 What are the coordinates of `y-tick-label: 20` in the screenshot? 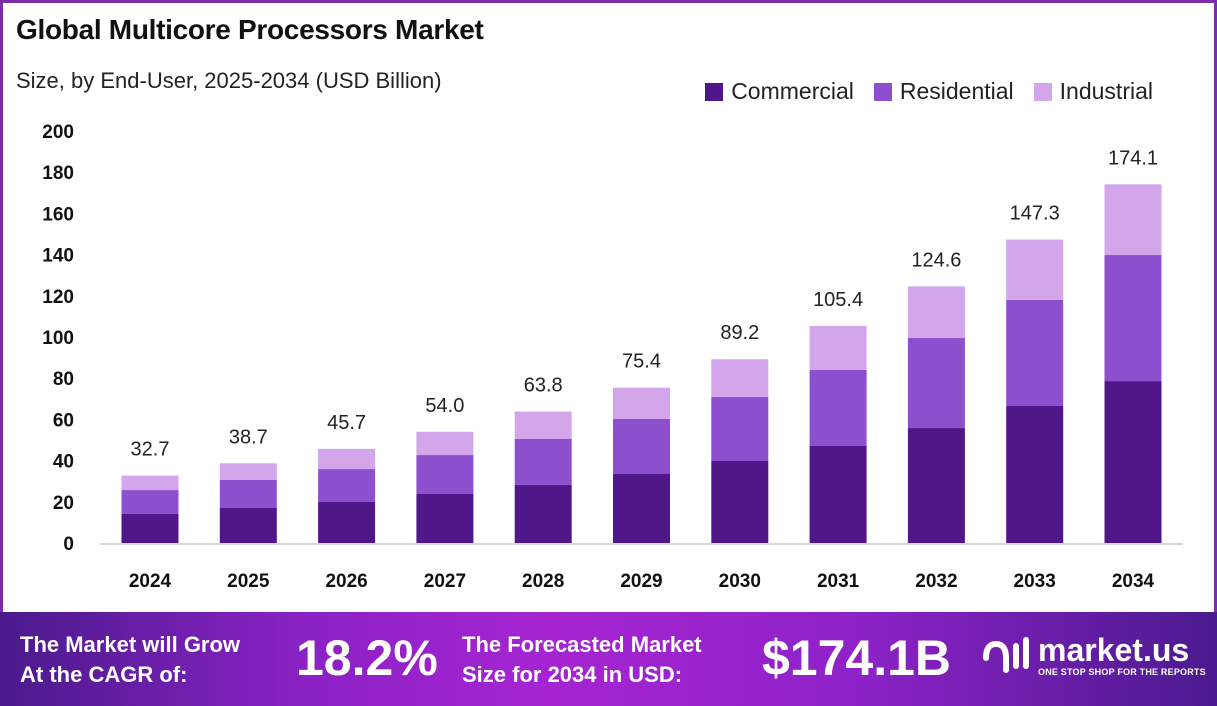 It's located at (63, 503).